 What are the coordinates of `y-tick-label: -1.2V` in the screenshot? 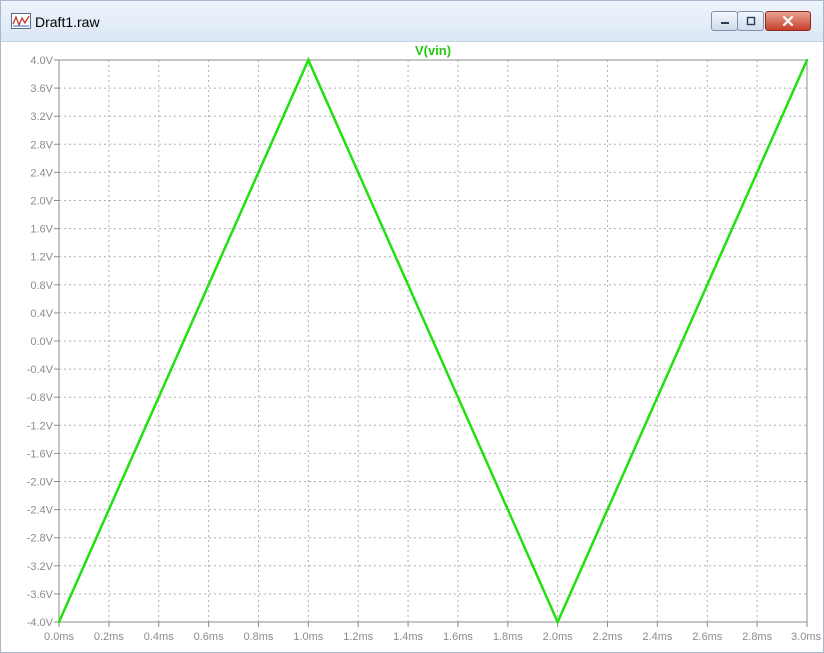 It's located at (40, 426).